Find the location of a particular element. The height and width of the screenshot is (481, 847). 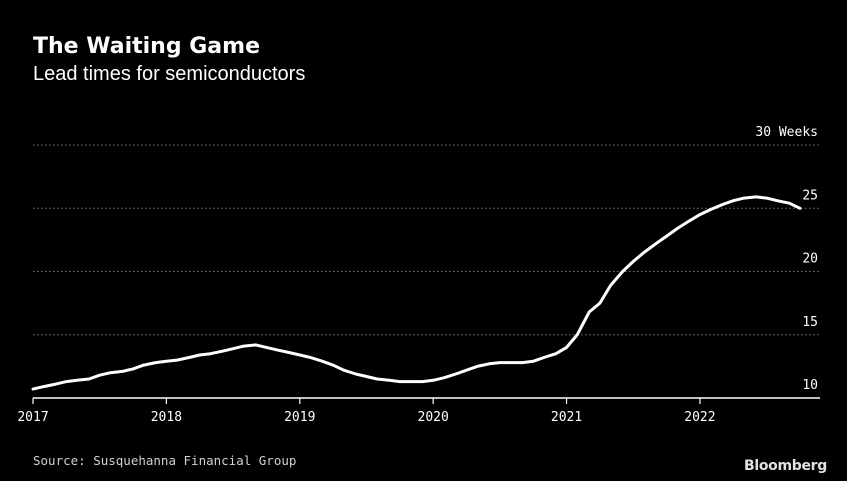

x-tick-label-2018: 2018 is located at coordinates (166, 417).